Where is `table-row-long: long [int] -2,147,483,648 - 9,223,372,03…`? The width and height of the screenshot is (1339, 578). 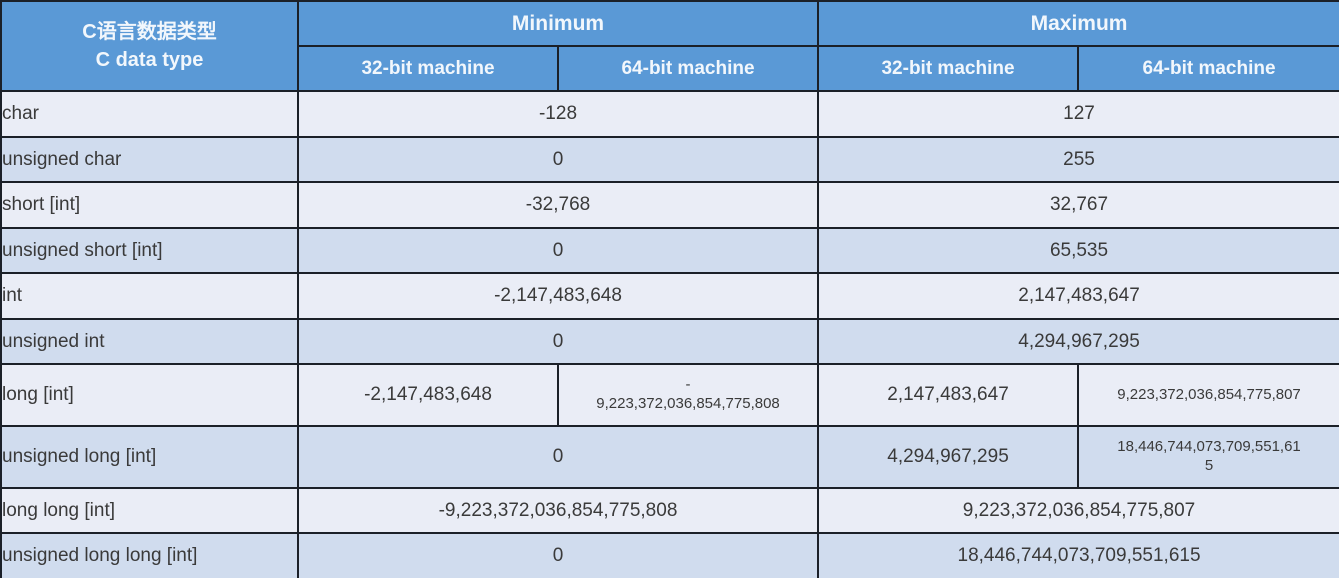
table-row-long: long [int] -2,147,483,648 - 9,223,372,03… is located at coordinates (669, 395).